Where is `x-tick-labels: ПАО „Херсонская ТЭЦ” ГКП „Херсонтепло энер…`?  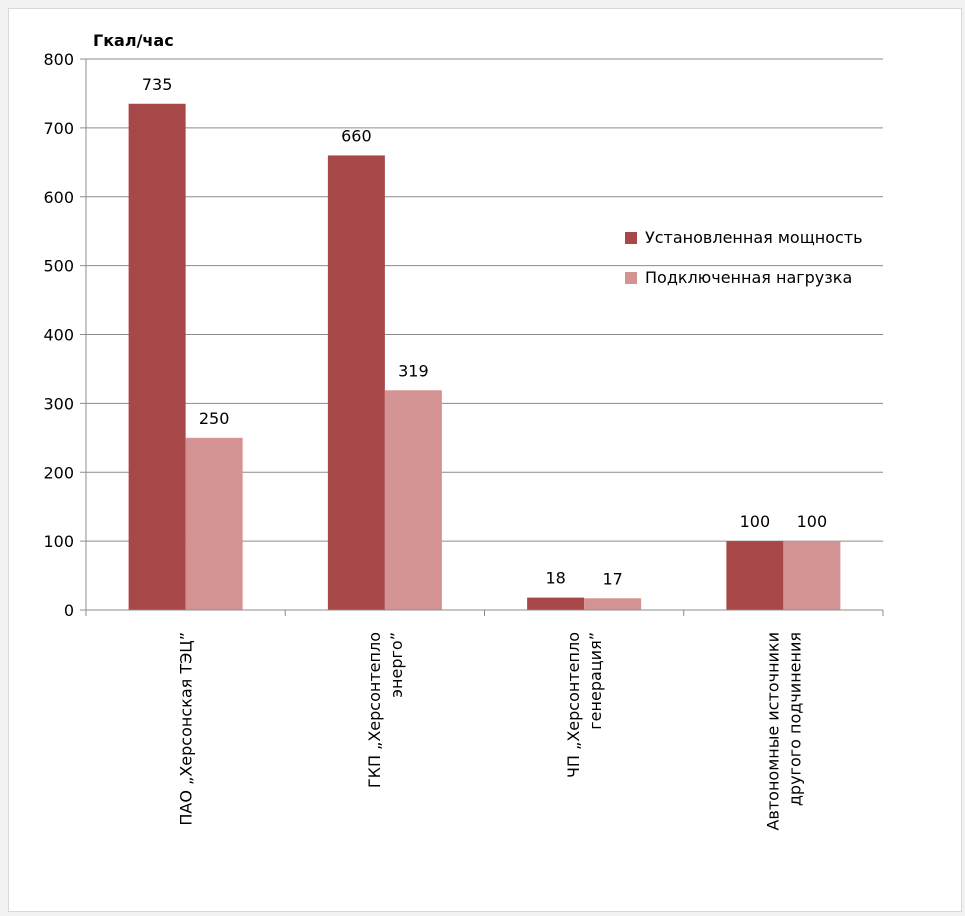 x-tick-labels: ПАО „Херсонская ТЭЦ” ГКП „Херсонтепло энер… is located at coordinates (491, 731).